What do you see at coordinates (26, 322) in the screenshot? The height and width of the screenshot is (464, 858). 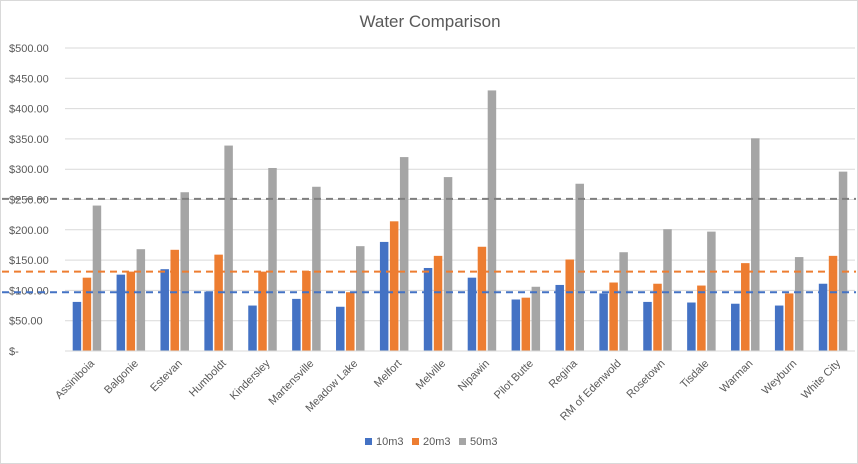 I see `y-tick-label: $50.00` at bounding box center [26, 322].